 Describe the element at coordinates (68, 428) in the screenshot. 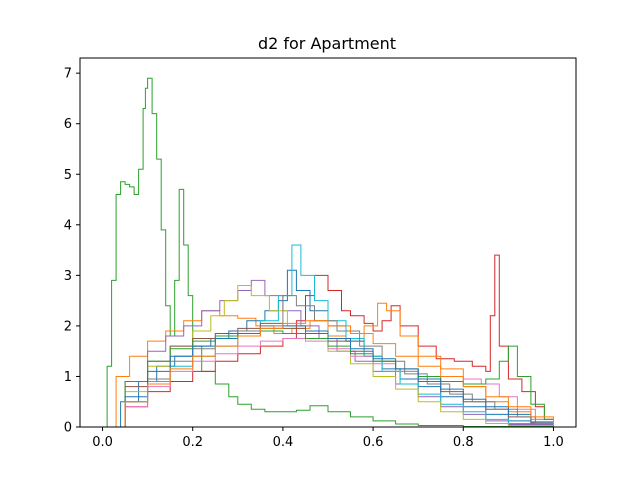

I see `y-tick-label: 0` at that location.